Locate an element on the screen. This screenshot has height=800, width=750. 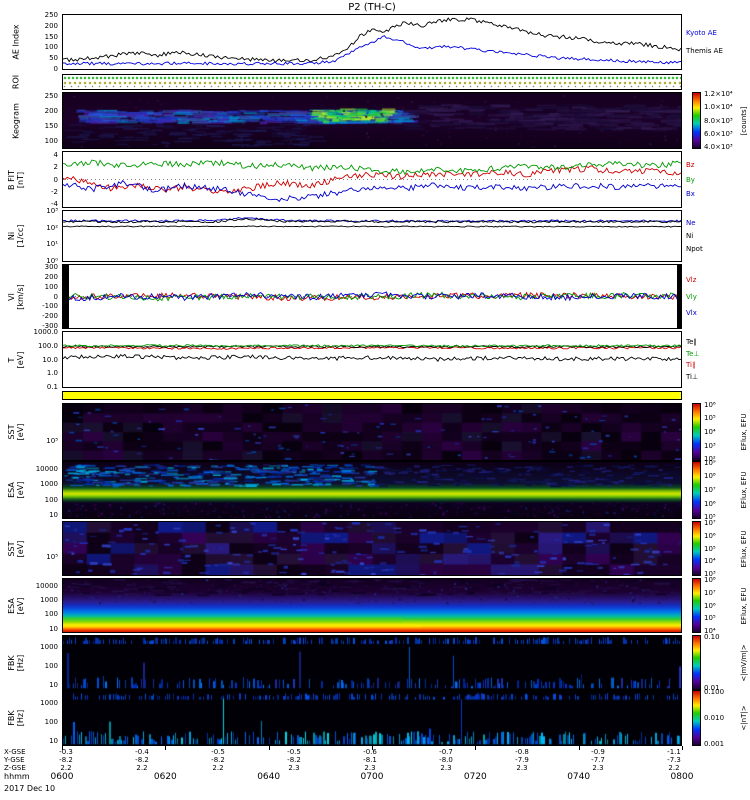
colorbar-tick: 6.0×10³ is located at coordinates (718, 133).